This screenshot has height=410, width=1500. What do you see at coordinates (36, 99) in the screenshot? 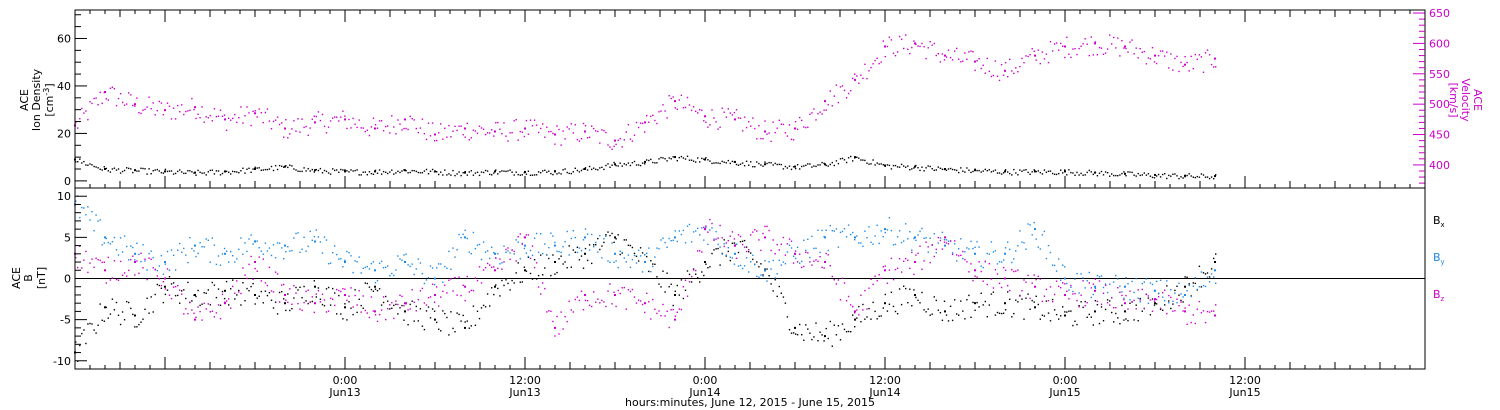
I see `top-left-label-line-2: Ion Density` at bounding box center [36, 99].